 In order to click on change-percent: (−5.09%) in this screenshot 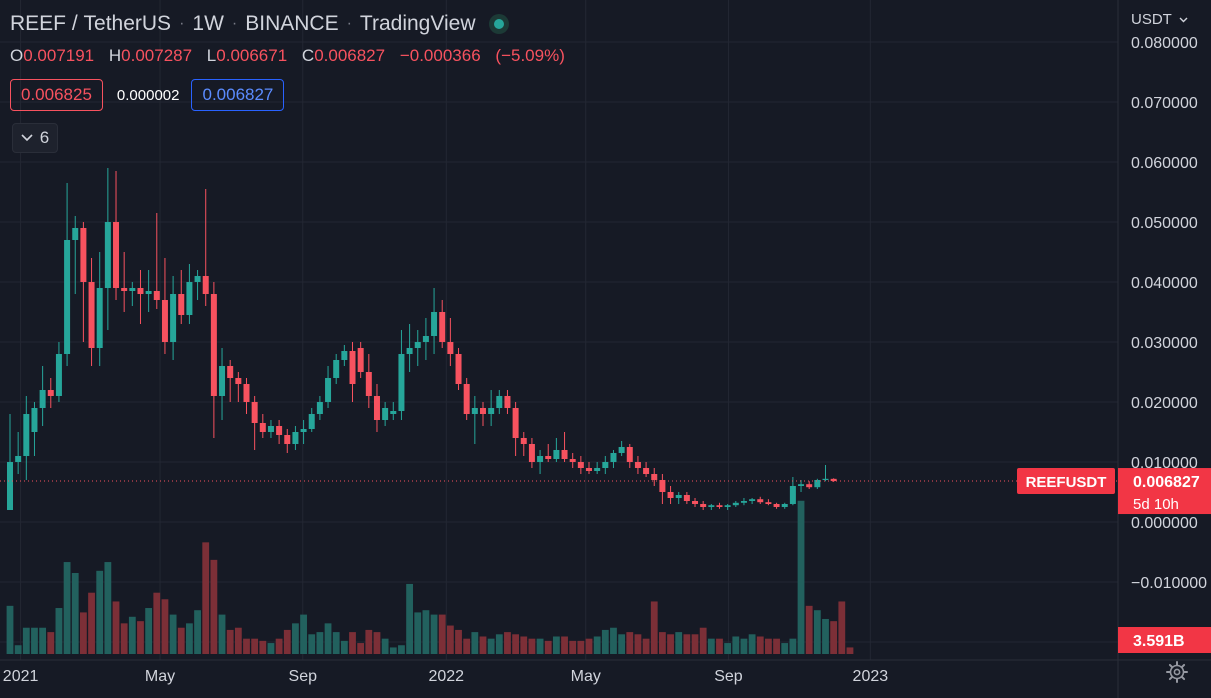, I will do `click(530, 55)`.